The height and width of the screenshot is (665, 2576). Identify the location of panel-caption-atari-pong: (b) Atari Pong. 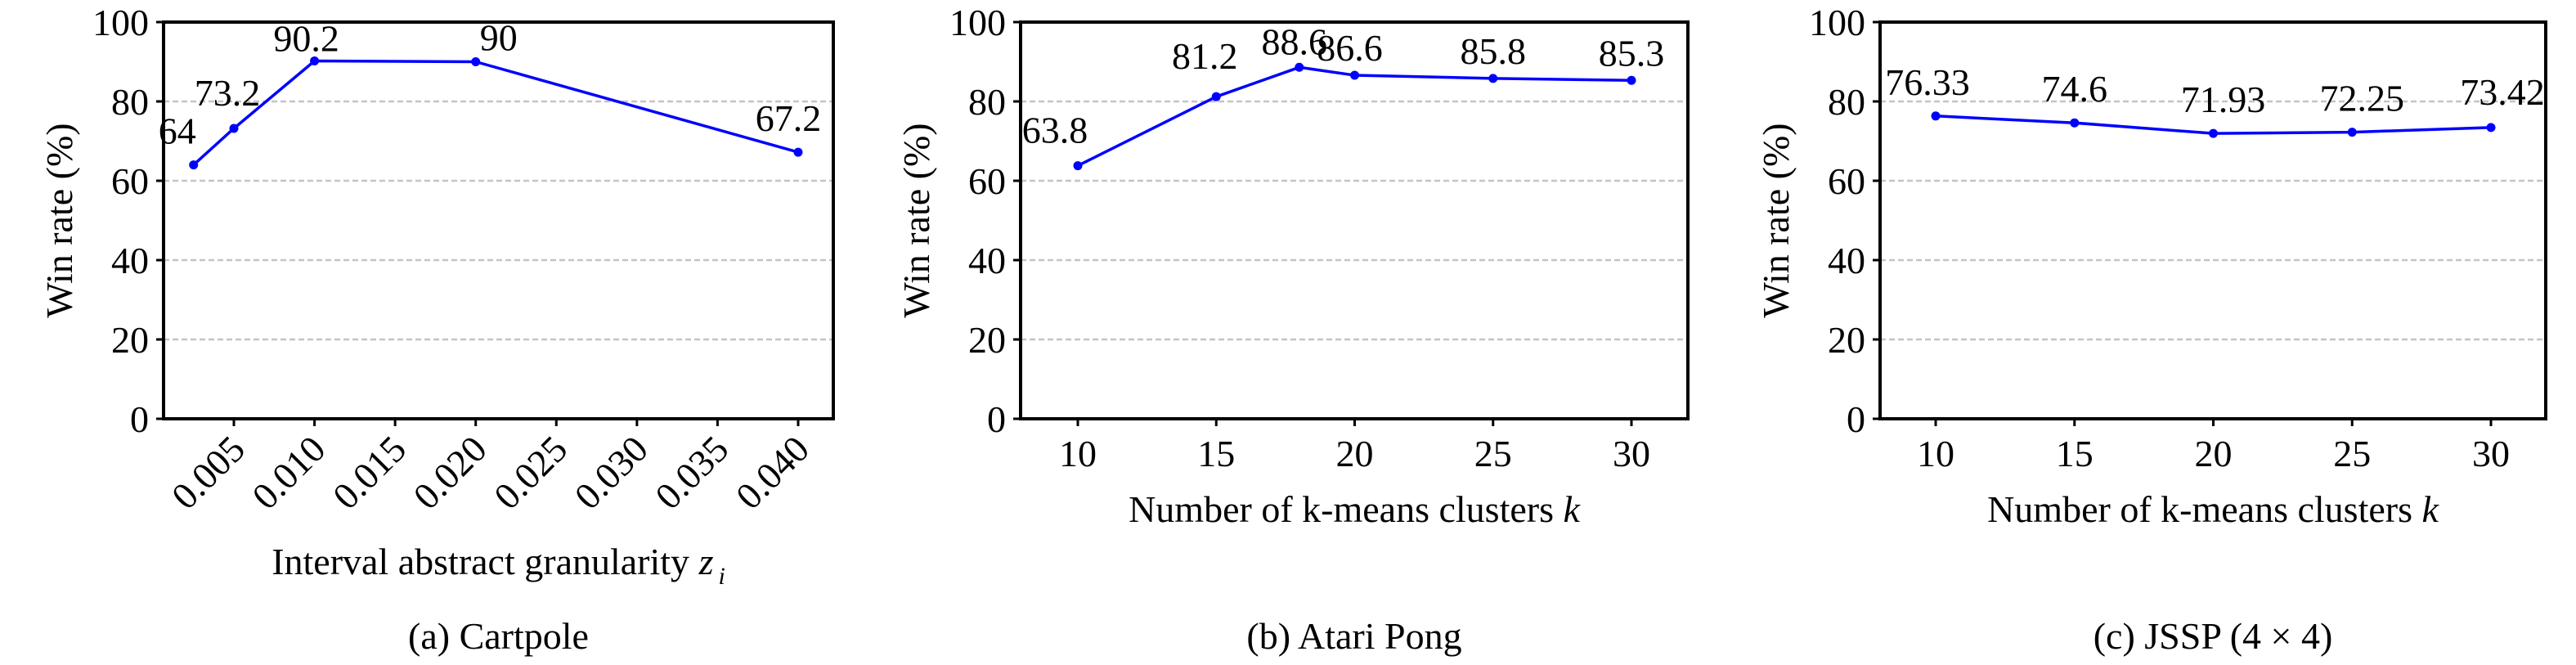
(1354, 636).